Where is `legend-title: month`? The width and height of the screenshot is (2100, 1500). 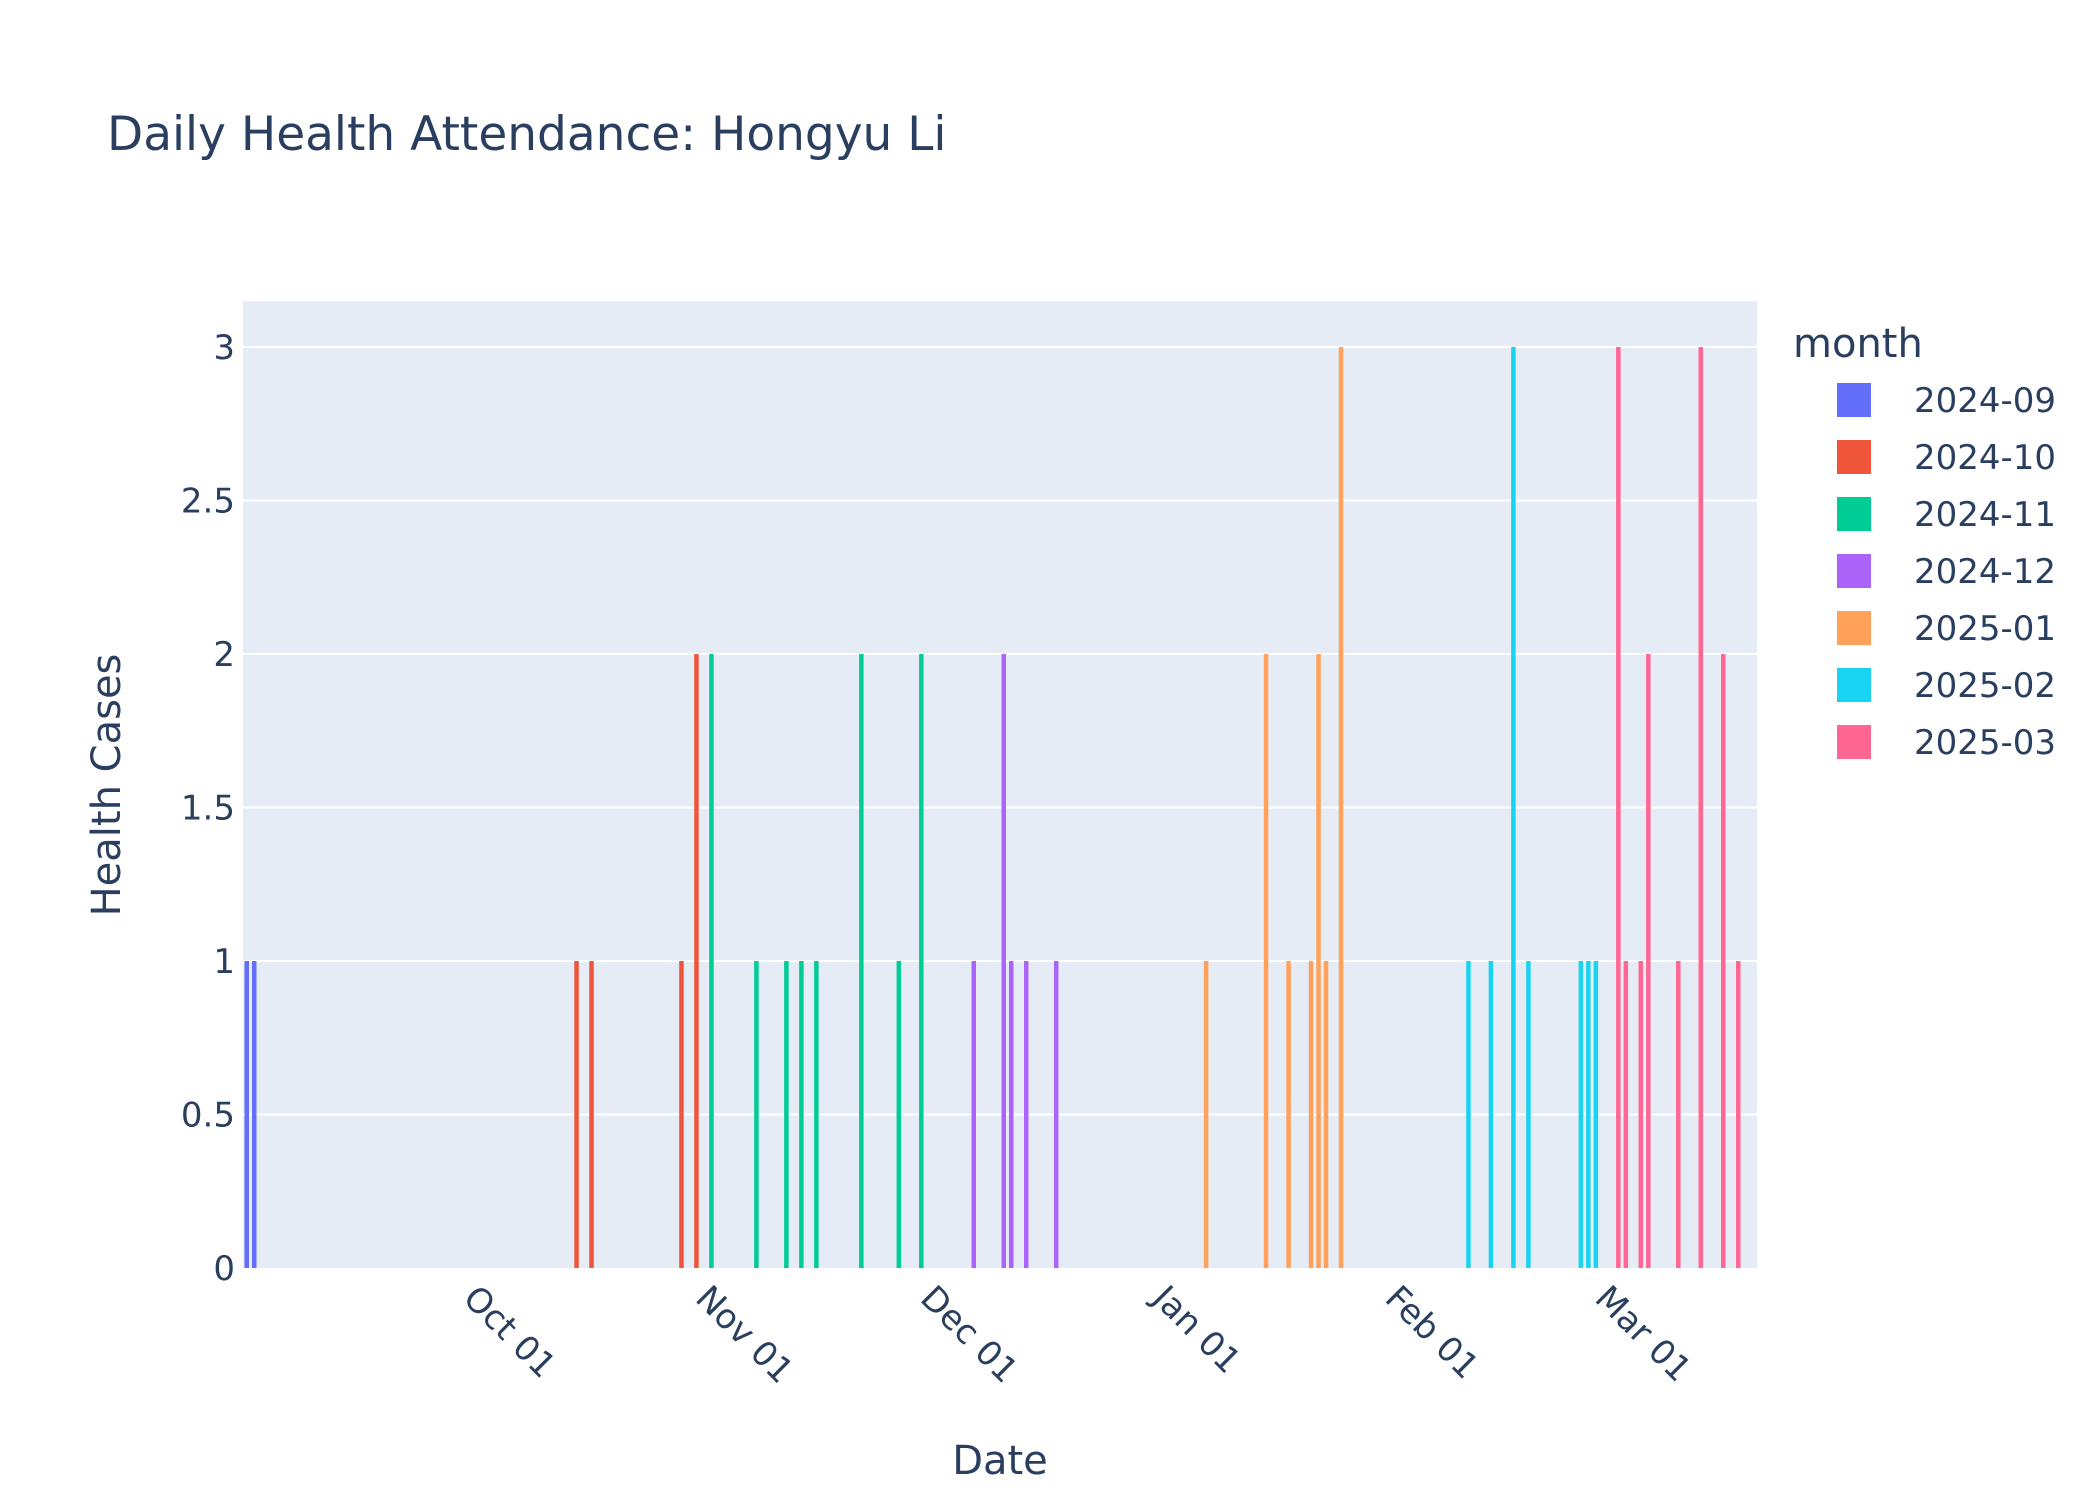 legend-title: month is located at coordinates (1858, 344).